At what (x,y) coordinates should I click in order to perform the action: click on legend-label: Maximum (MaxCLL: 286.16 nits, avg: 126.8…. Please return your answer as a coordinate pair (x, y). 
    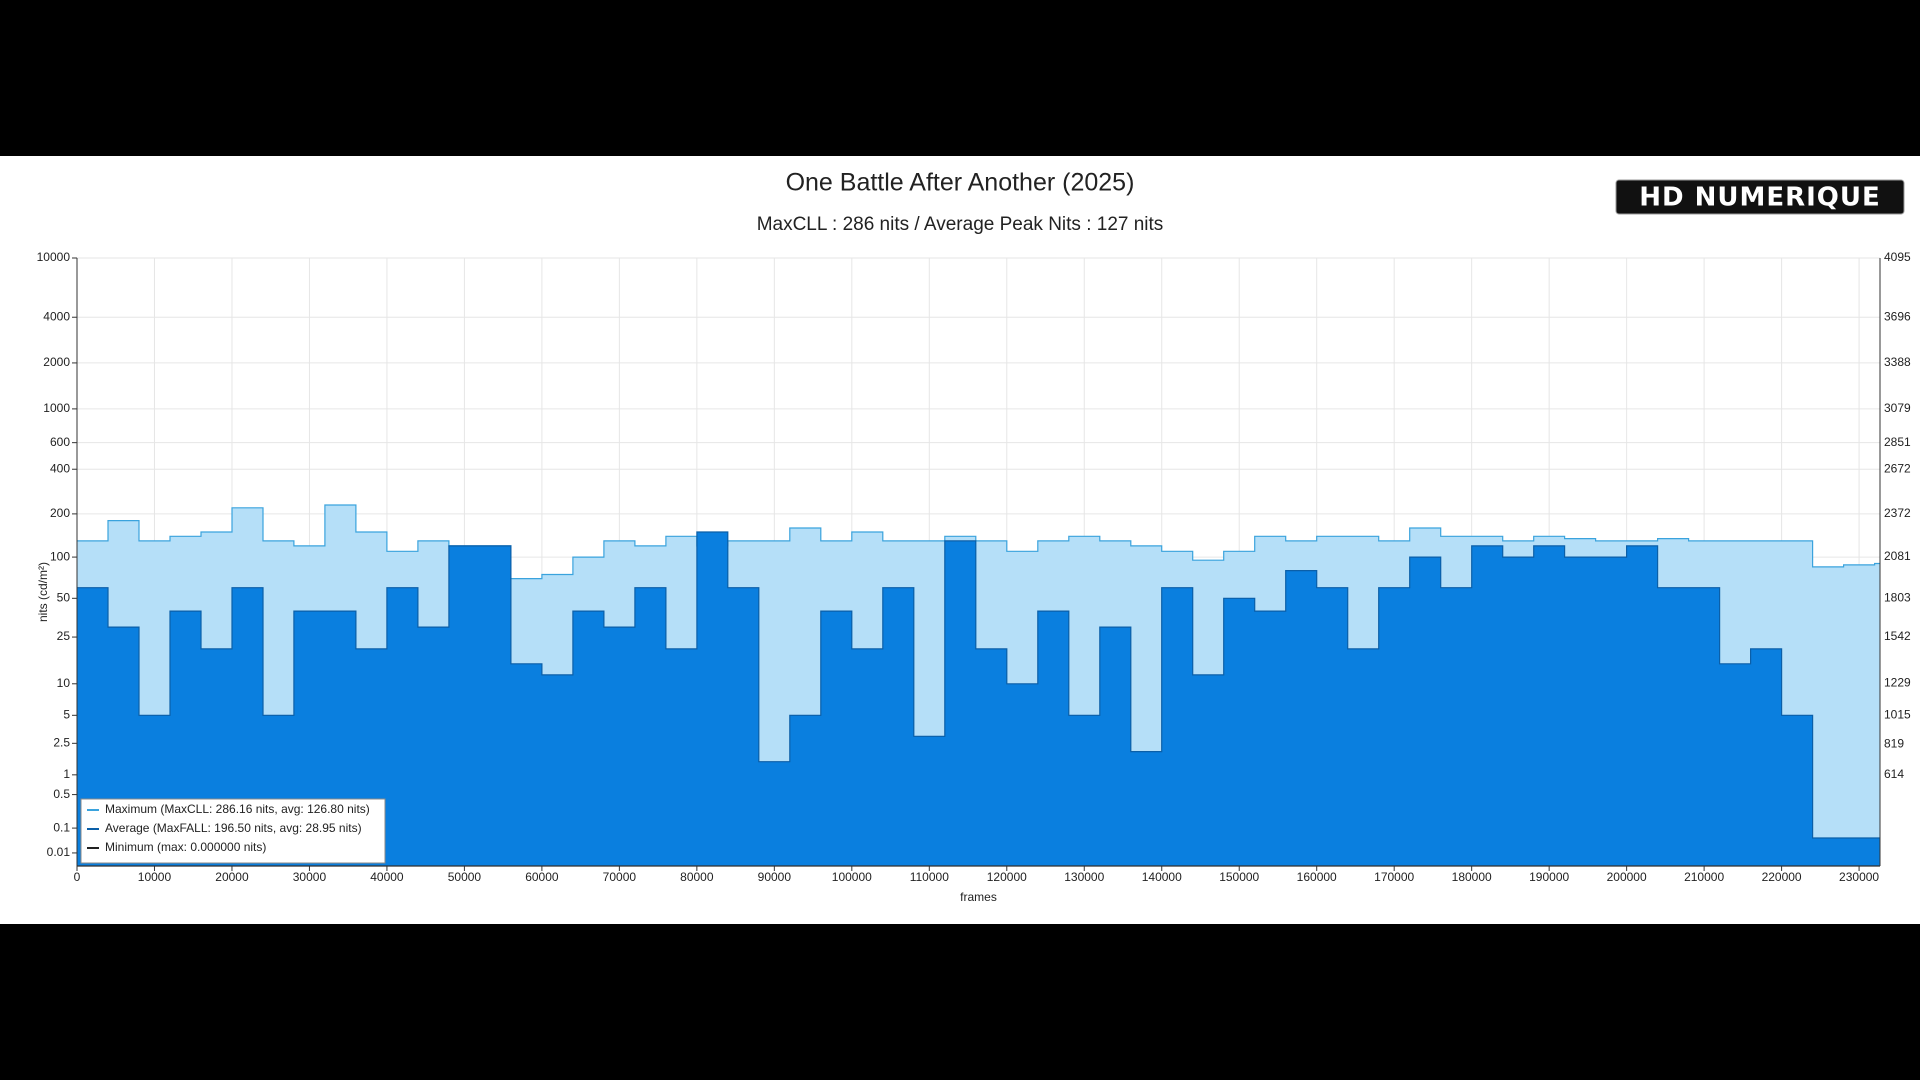
    Looking at the image, I should click on (237, 809).